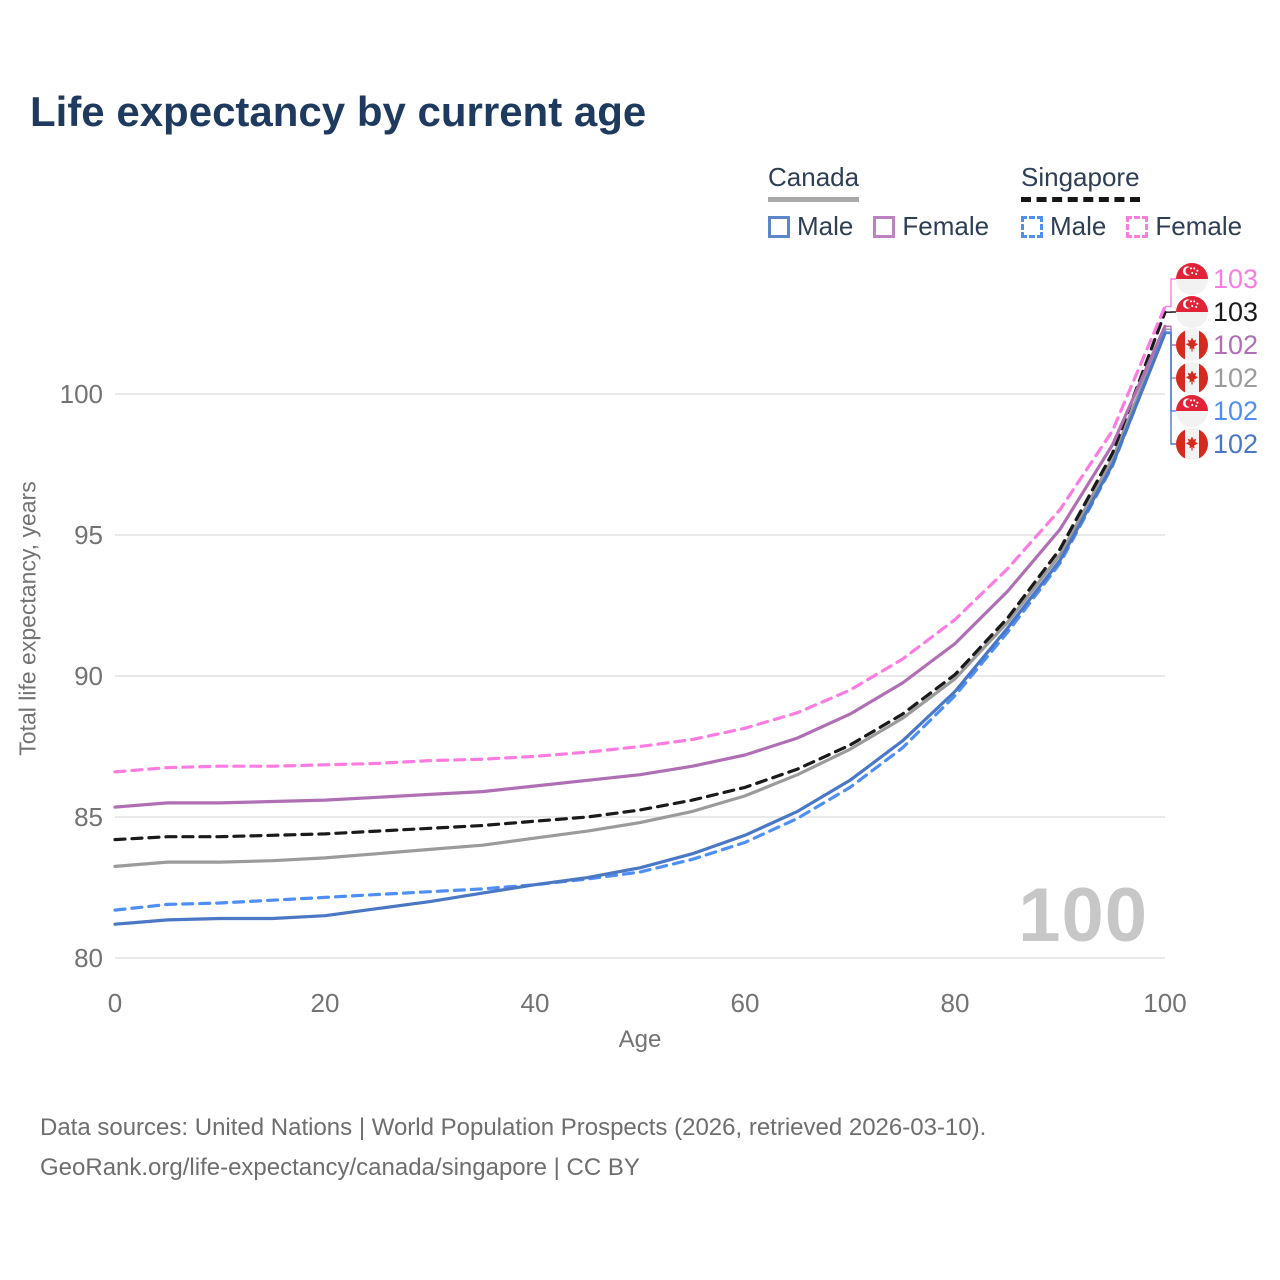 This screenshot has width=1280, height=1280. Describe the element at coordinates (27, 618) in the screenshot. I see `y-axis-title: Total life expectancy, years` at that location.